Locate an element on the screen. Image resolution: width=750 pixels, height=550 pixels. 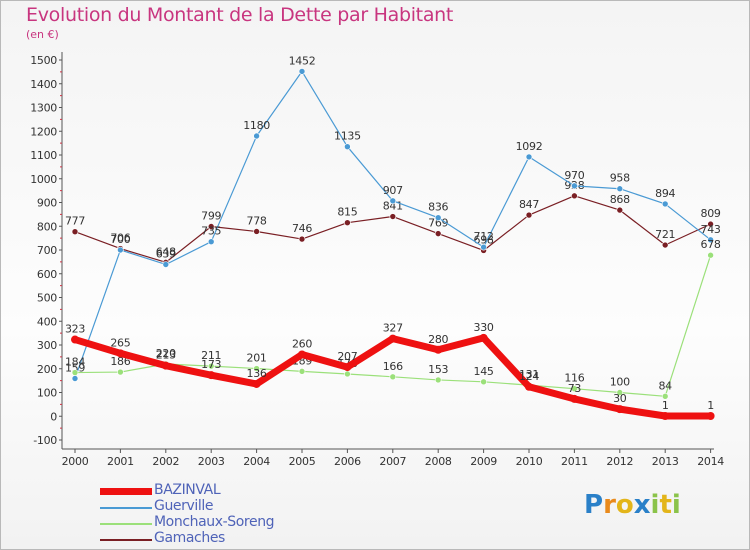
data-label-guerville: 970 is located at coordinates (574, 175).